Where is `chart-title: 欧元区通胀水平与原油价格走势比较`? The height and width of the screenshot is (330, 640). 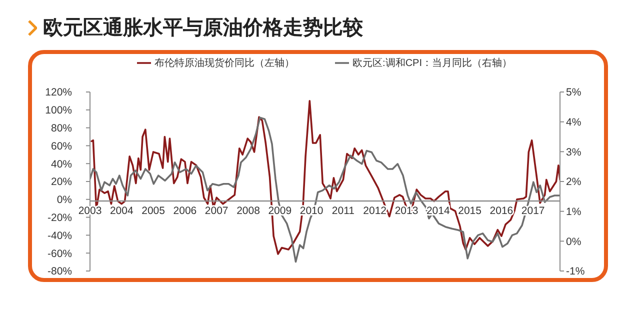 chart-title: 欧元区通胀水平与原油价格走势比较 is located at coordinates (203, 28).